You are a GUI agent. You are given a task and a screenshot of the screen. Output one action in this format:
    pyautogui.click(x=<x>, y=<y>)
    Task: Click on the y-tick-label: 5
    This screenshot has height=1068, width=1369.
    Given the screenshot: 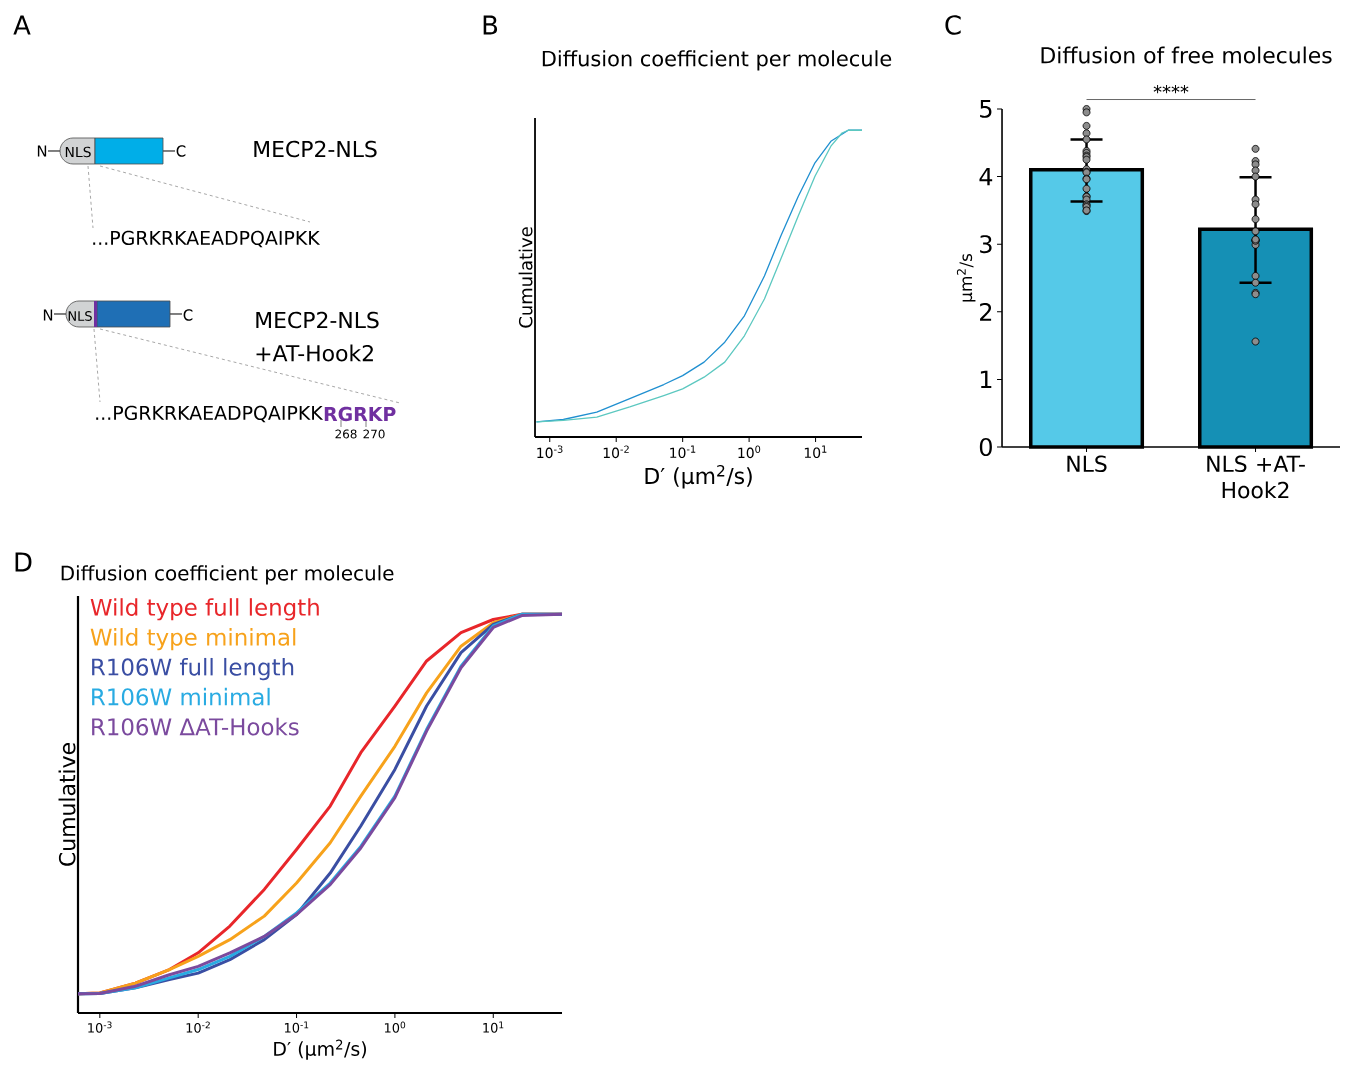 What is the action you would take?
    pyautogui.click(x=986, y=109)
    